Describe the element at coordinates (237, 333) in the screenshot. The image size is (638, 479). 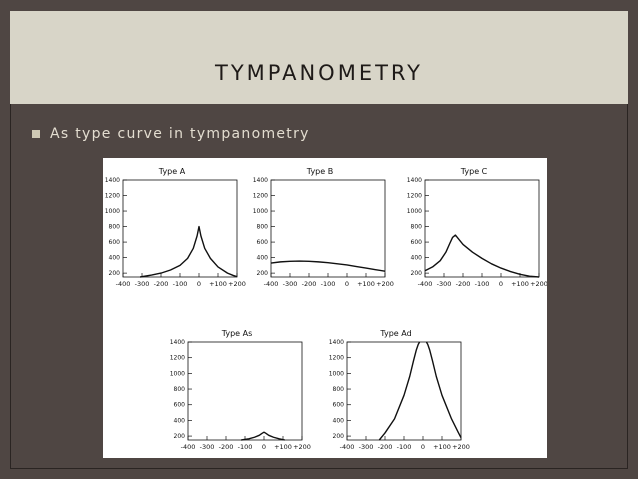
I see `chart-title: Type As` at that location.